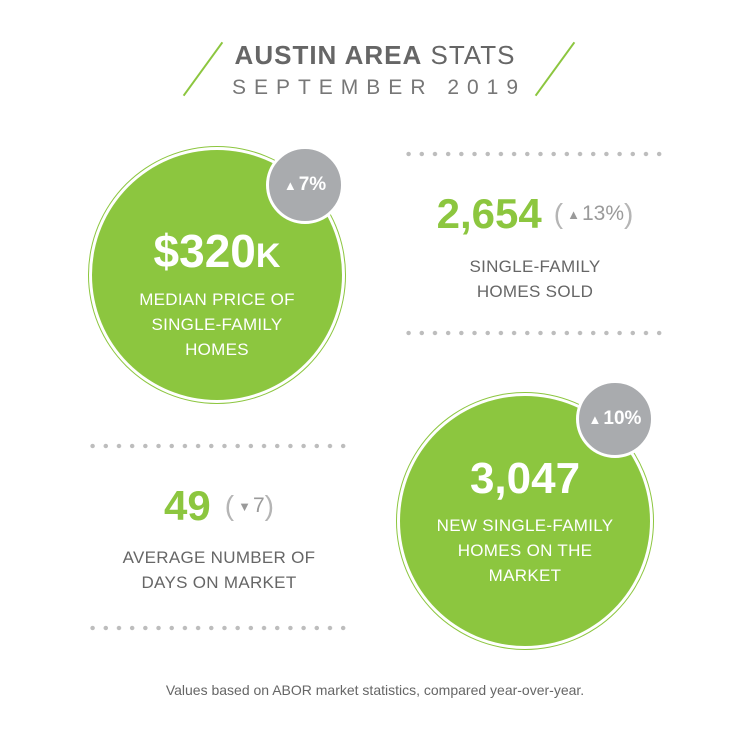 The height and width of the screenshot is (750, 750). I want to click on days-on-market-value: 49, so click(187, 505).